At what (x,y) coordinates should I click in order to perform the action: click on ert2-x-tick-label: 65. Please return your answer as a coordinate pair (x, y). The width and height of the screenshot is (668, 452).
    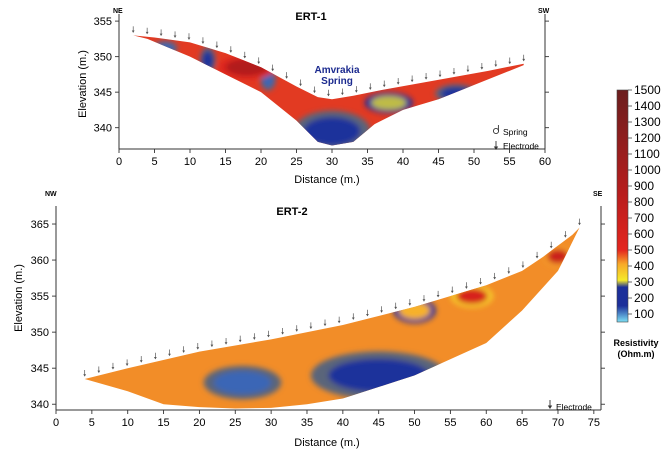
    Looking at the image, I should click on (522, 423).